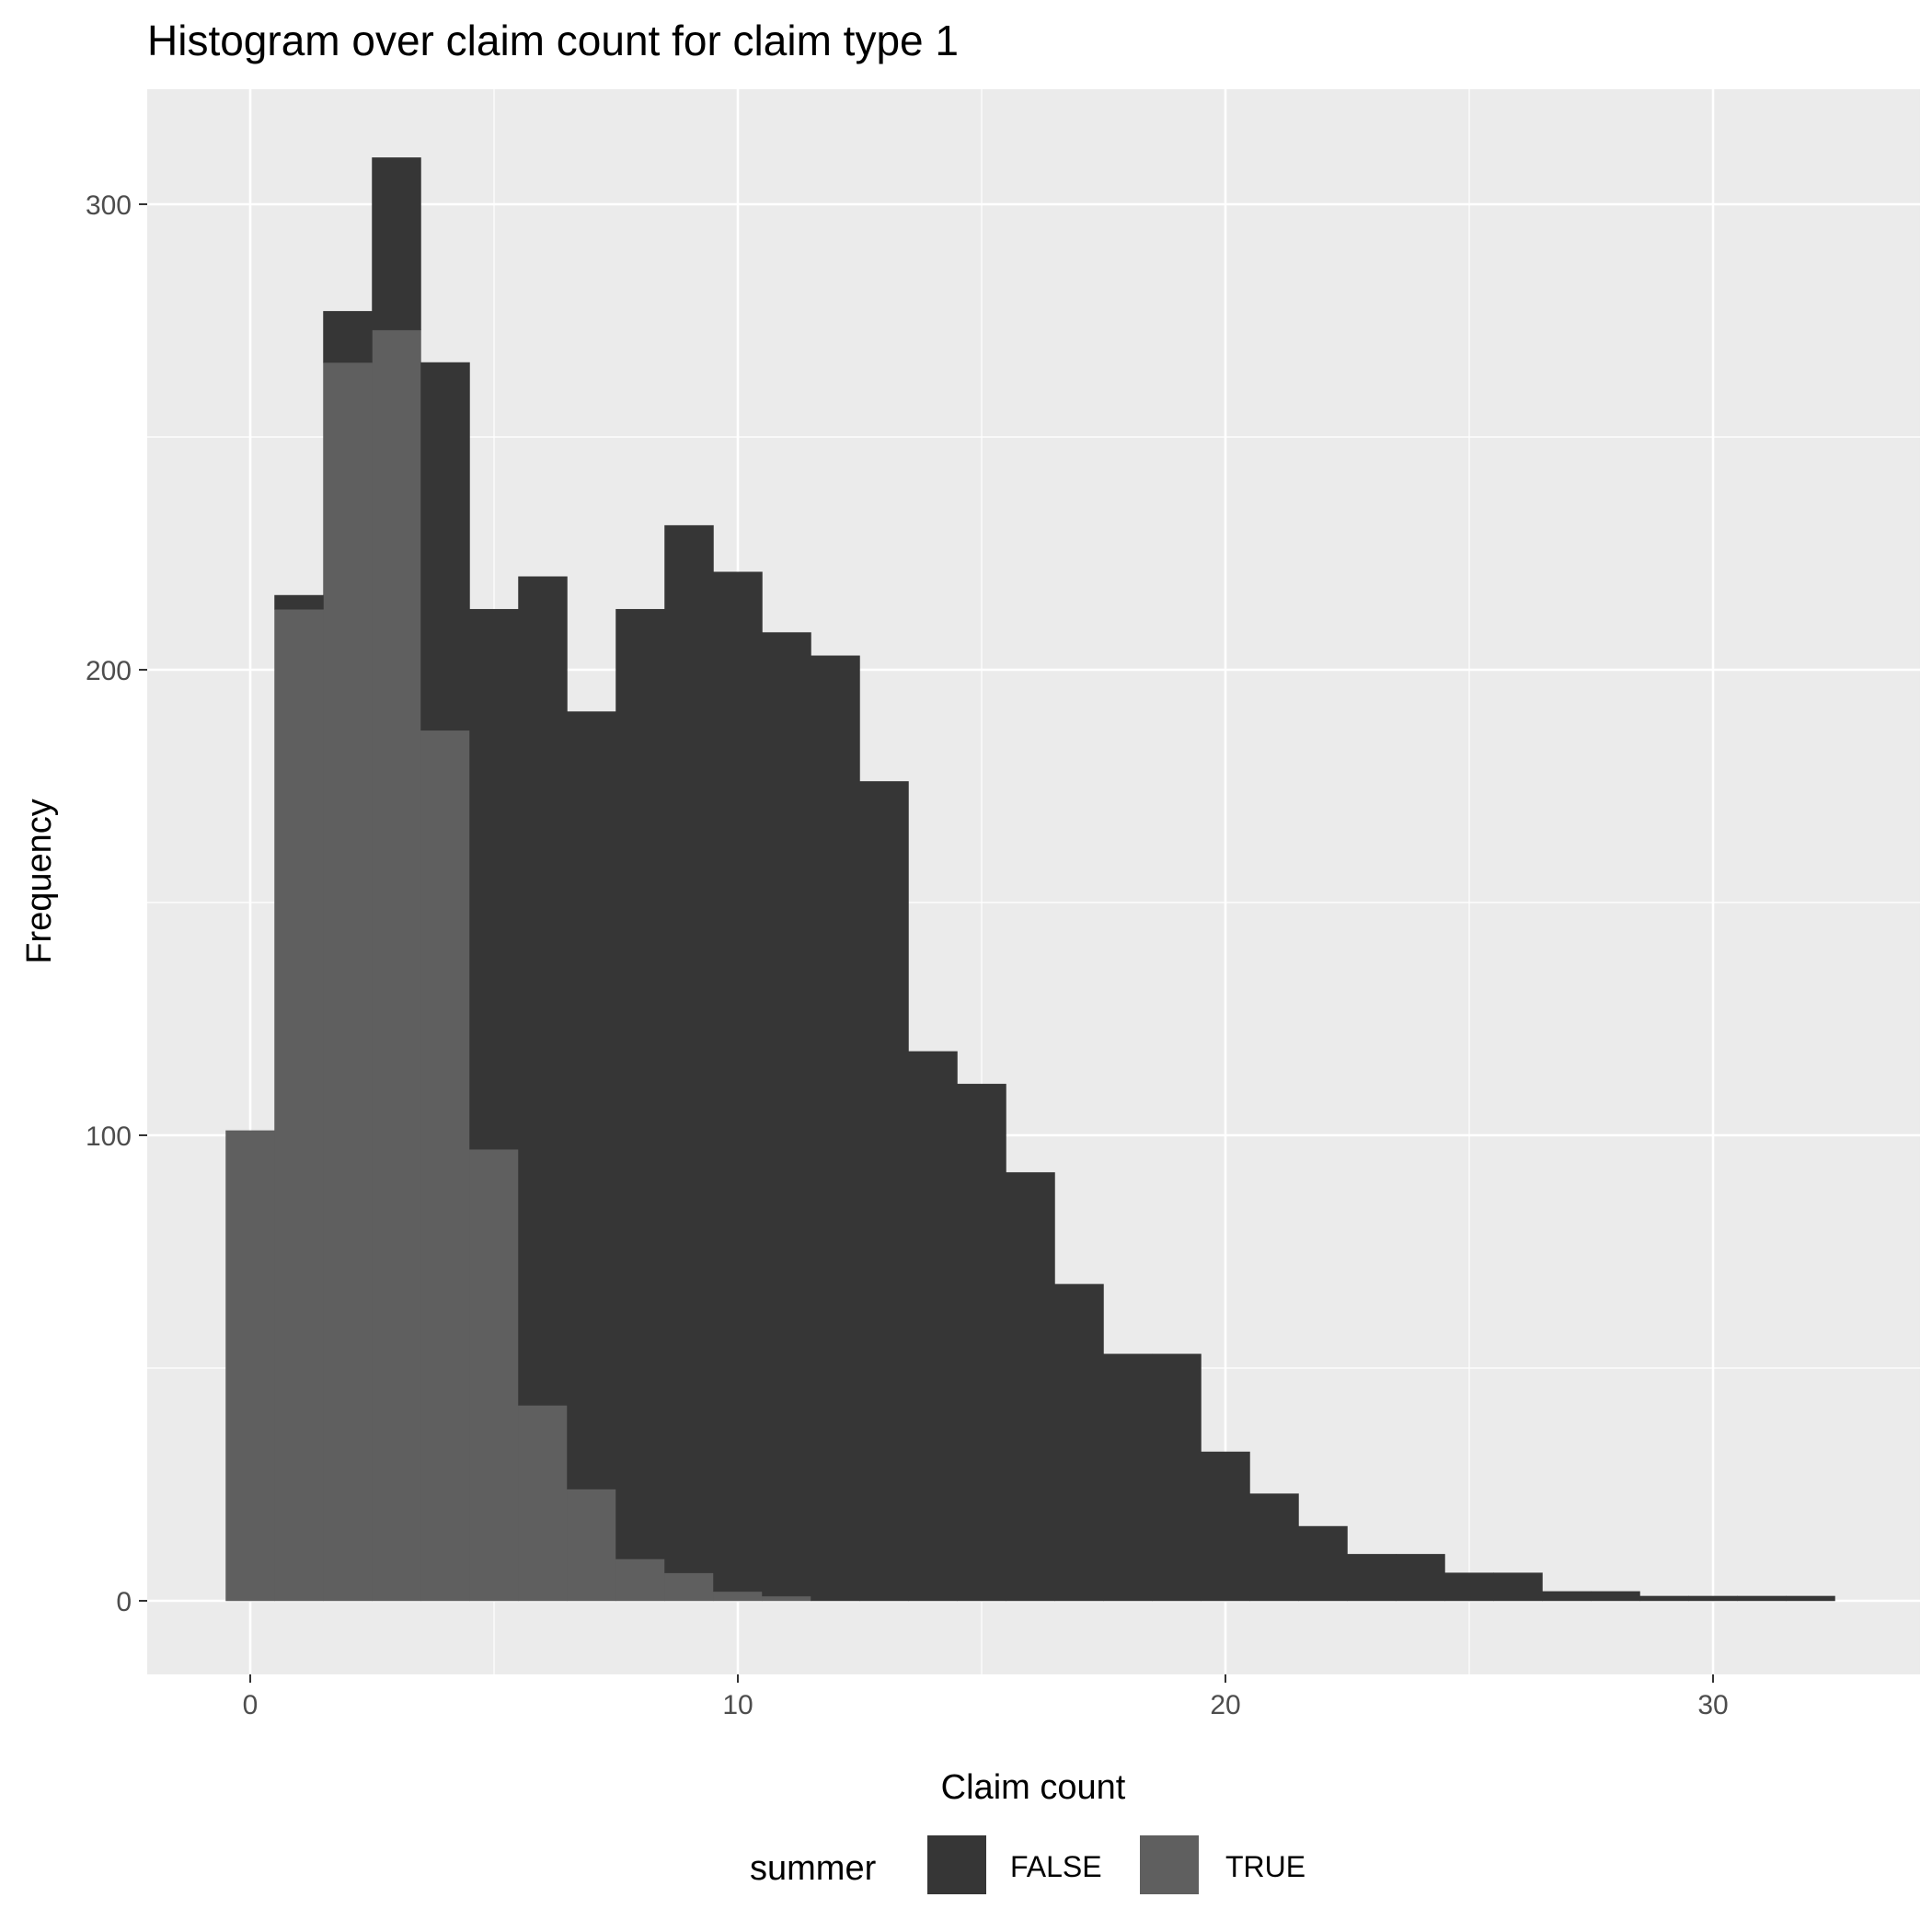 Image resolution: width=1932 pixels, height=1932 pixels. Describe the element at coordinates (39, 881) in the screenshot. I see `y-axis-label: Frequency` at that location.